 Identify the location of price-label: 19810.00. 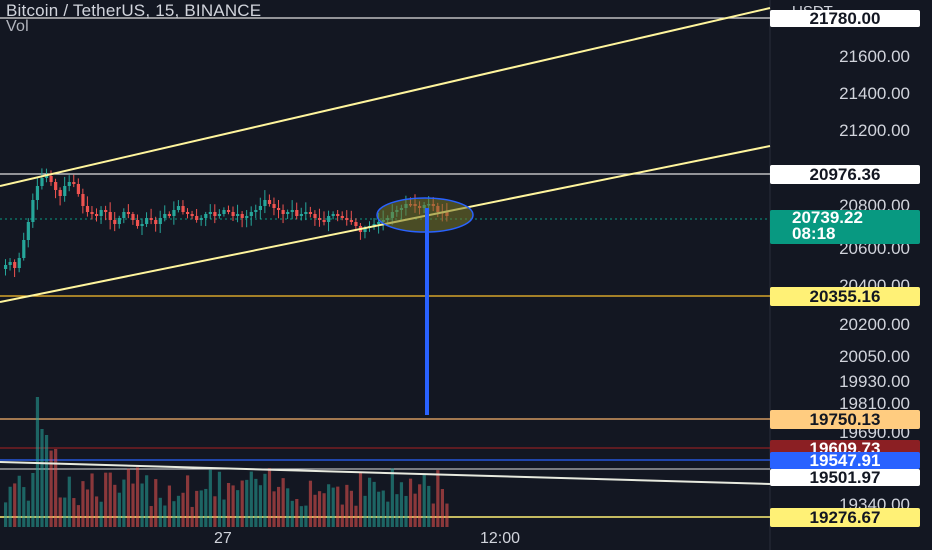
(874, 403).